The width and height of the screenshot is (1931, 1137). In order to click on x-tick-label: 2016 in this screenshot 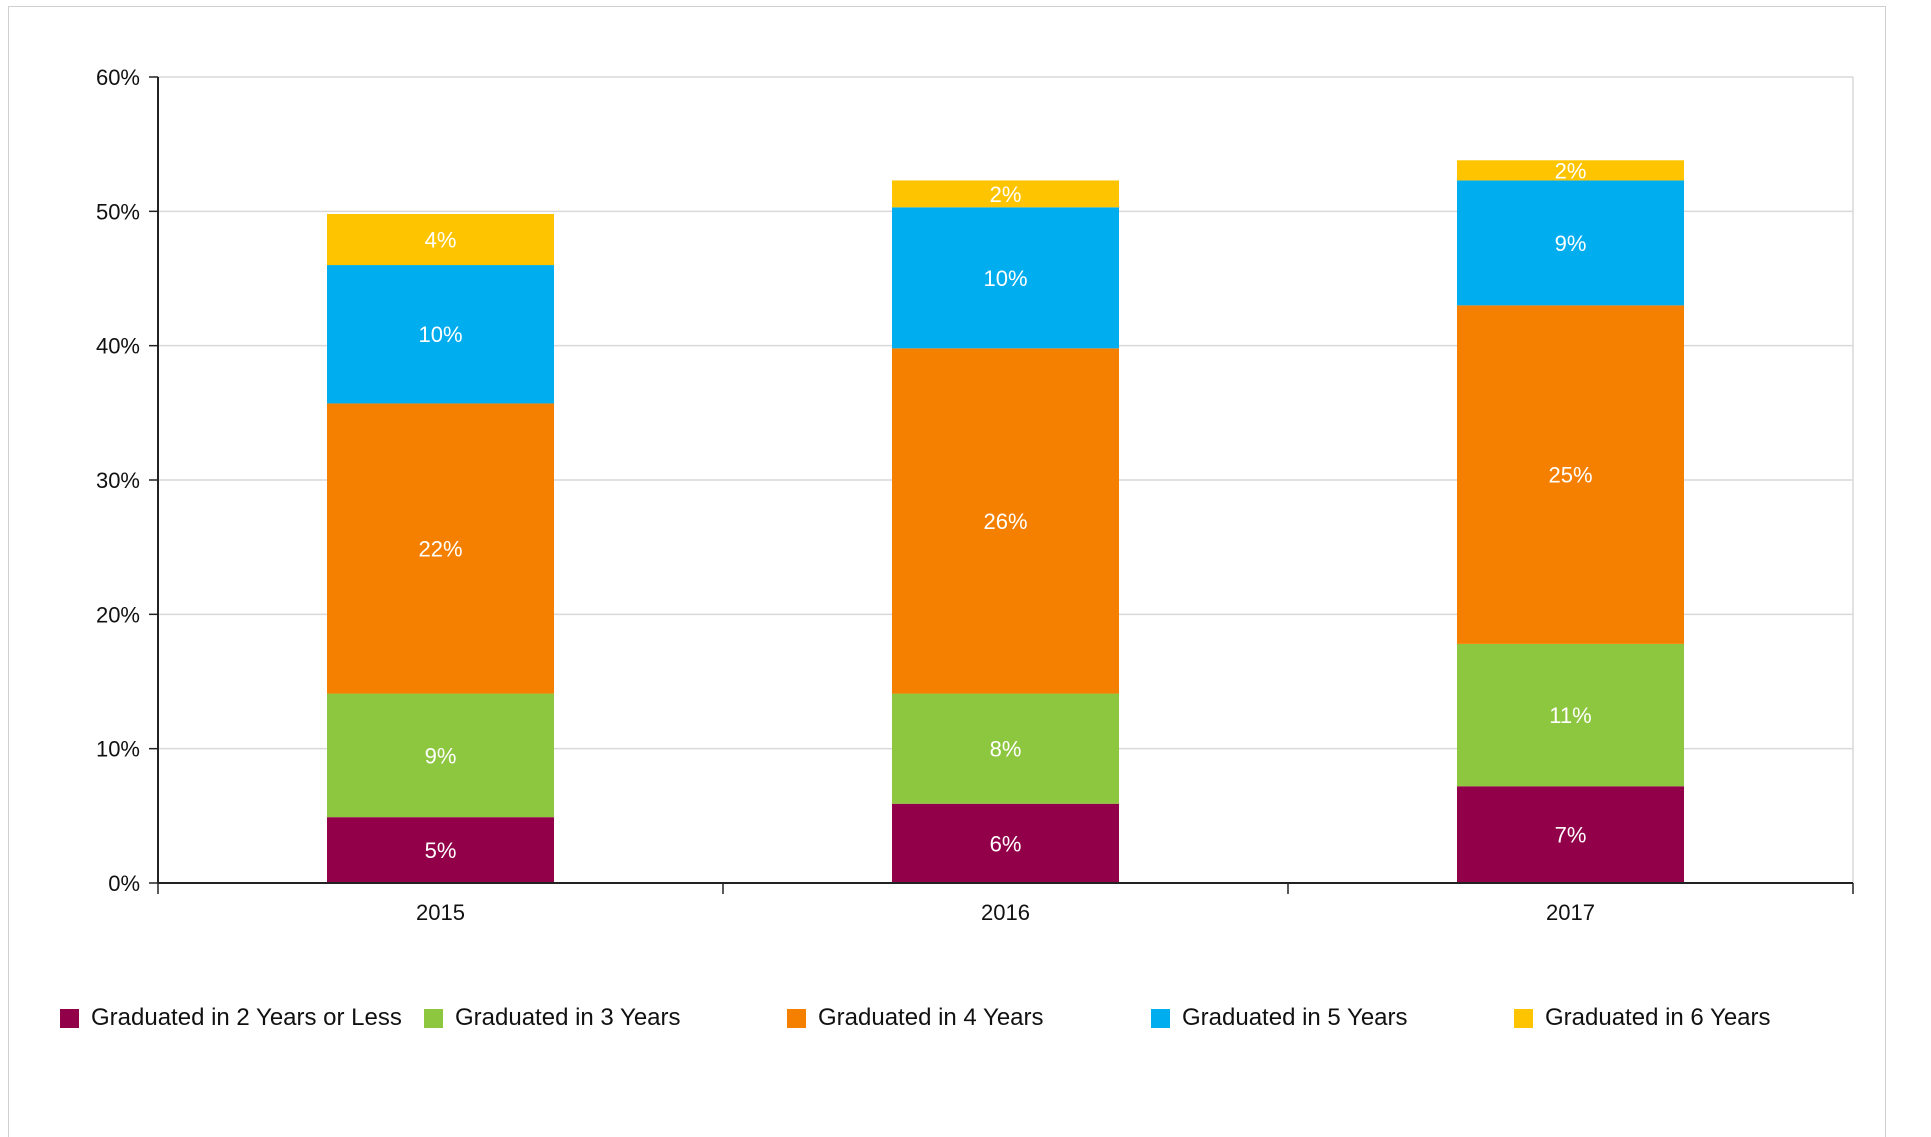, I will do `click(1005, 912)`.